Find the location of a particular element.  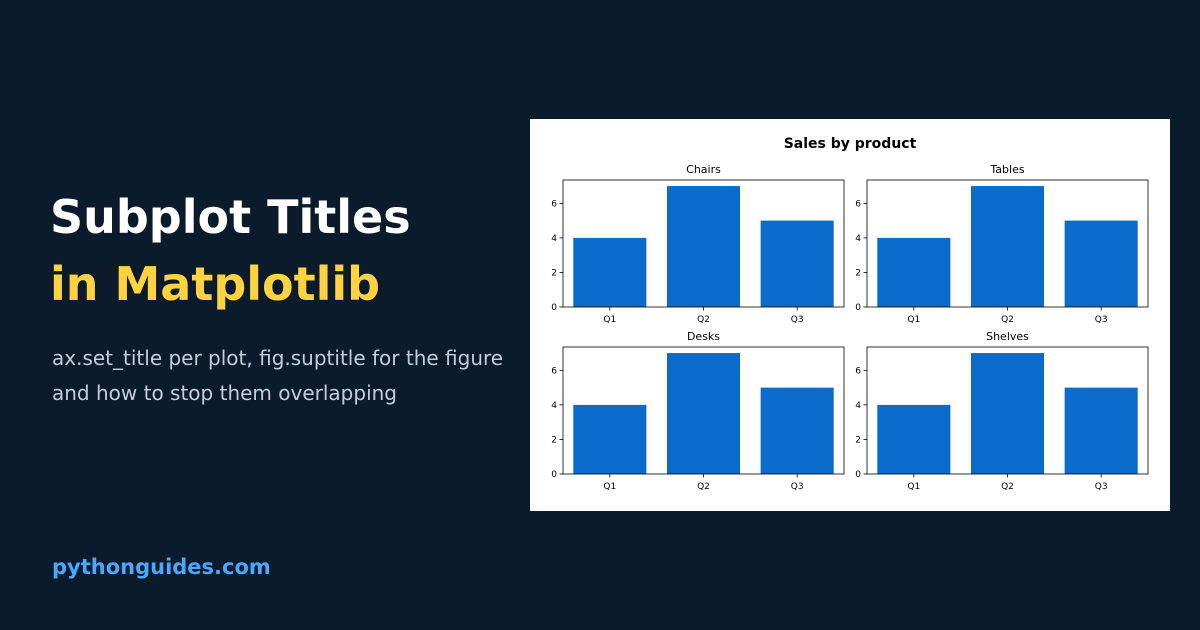

subplot-title: Chairs is located at coordinates (703, 169).